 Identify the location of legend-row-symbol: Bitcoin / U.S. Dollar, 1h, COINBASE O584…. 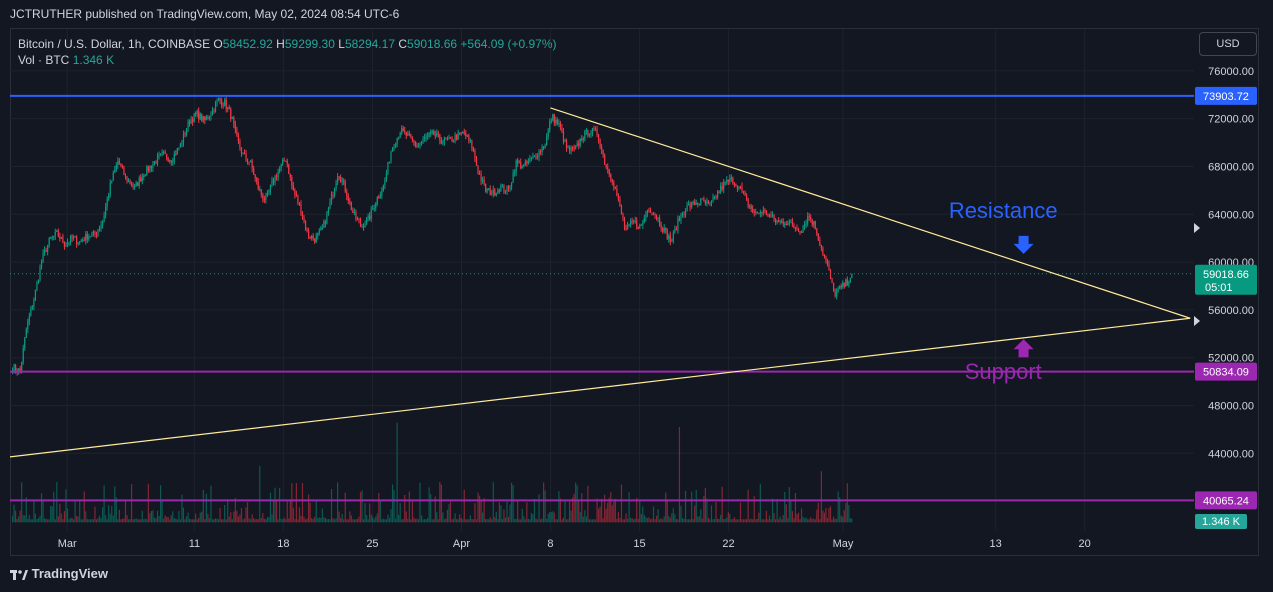
(287, 44).